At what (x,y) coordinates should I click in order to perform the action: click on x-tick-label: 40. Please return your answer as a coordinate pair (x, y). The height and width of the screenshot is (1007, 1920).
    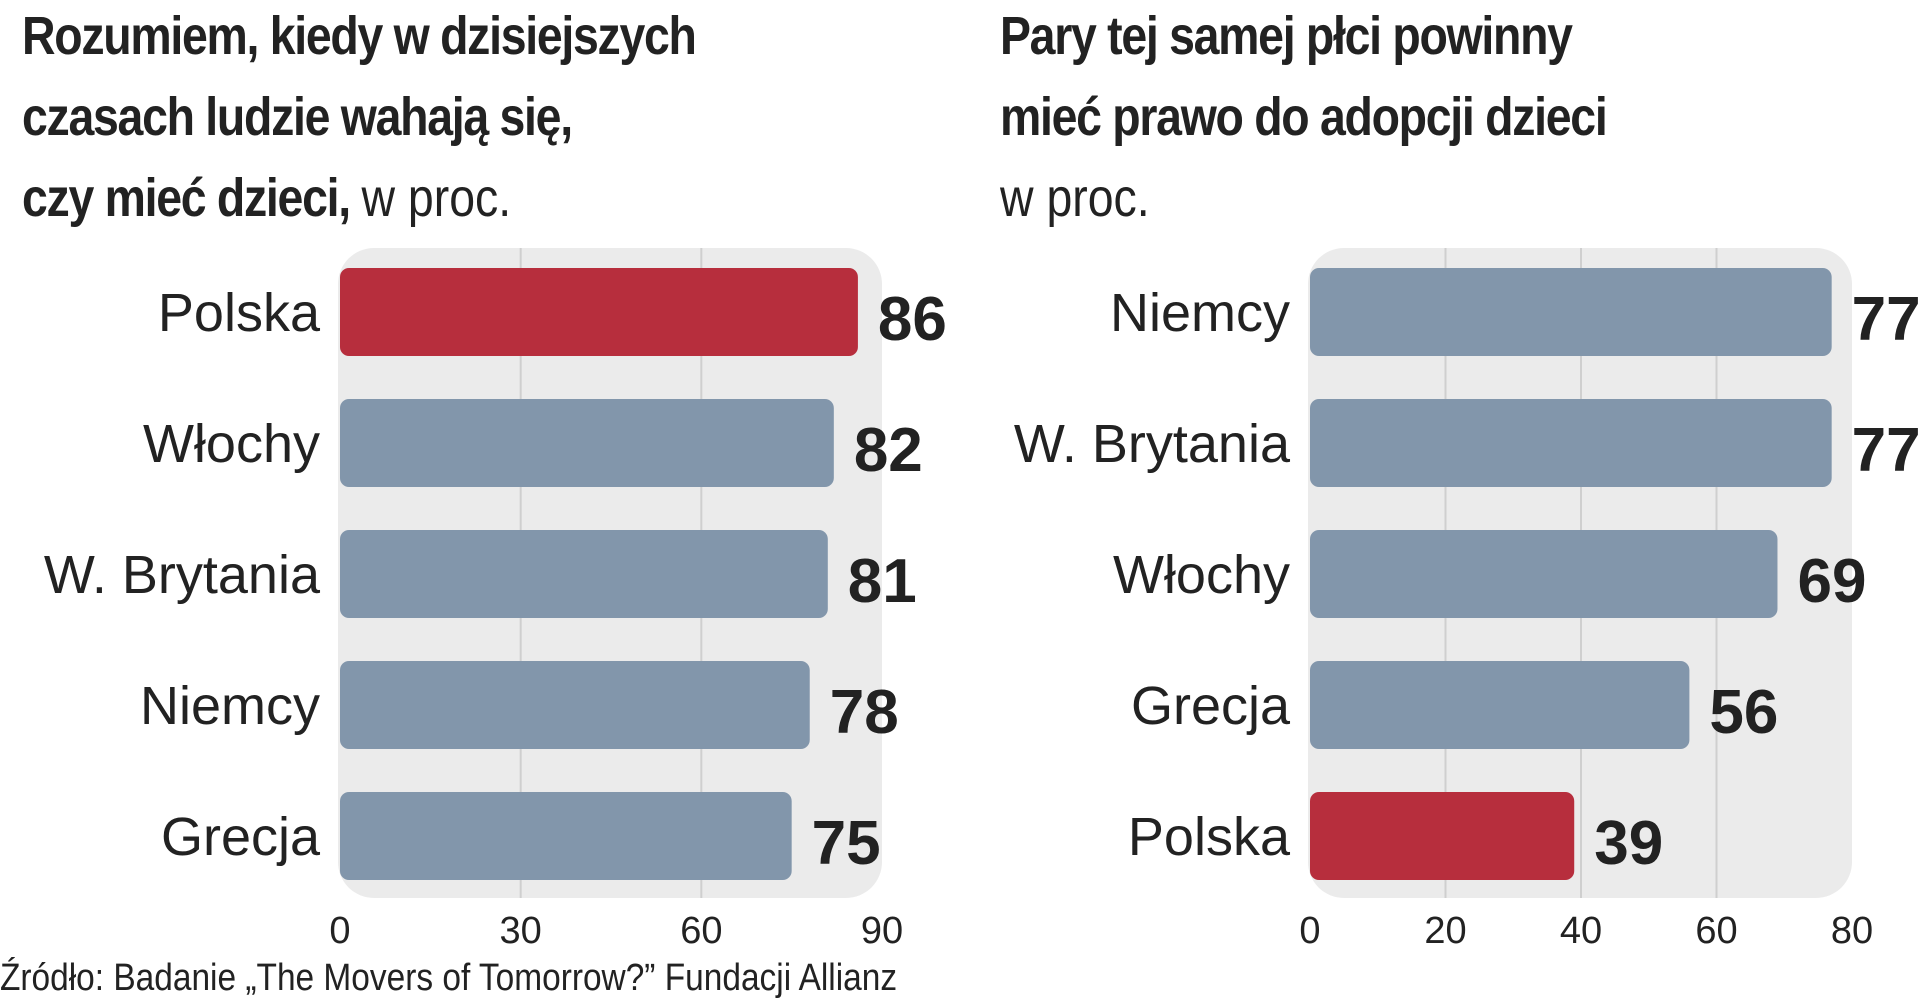
    Looking at the image, I should click on (1581, 931).